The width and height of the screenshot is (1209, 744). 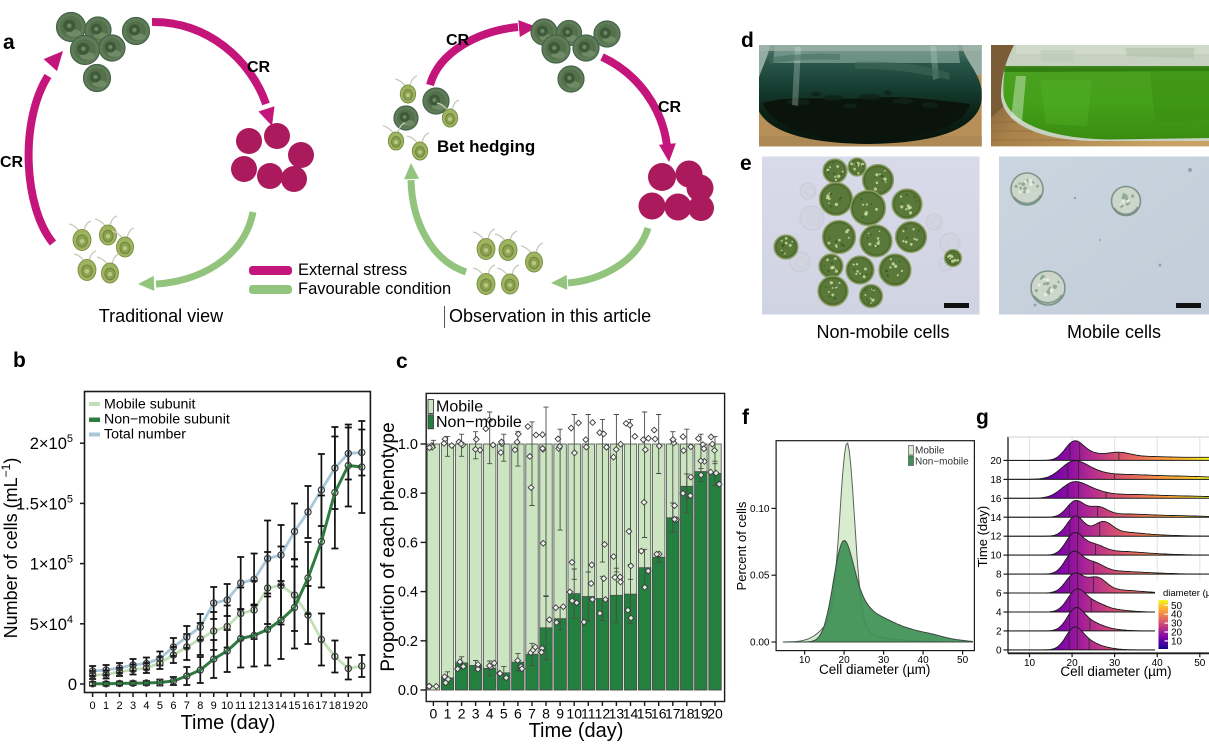 I want to click on svg-text: Favourable condition, so click(x=374, y=289).